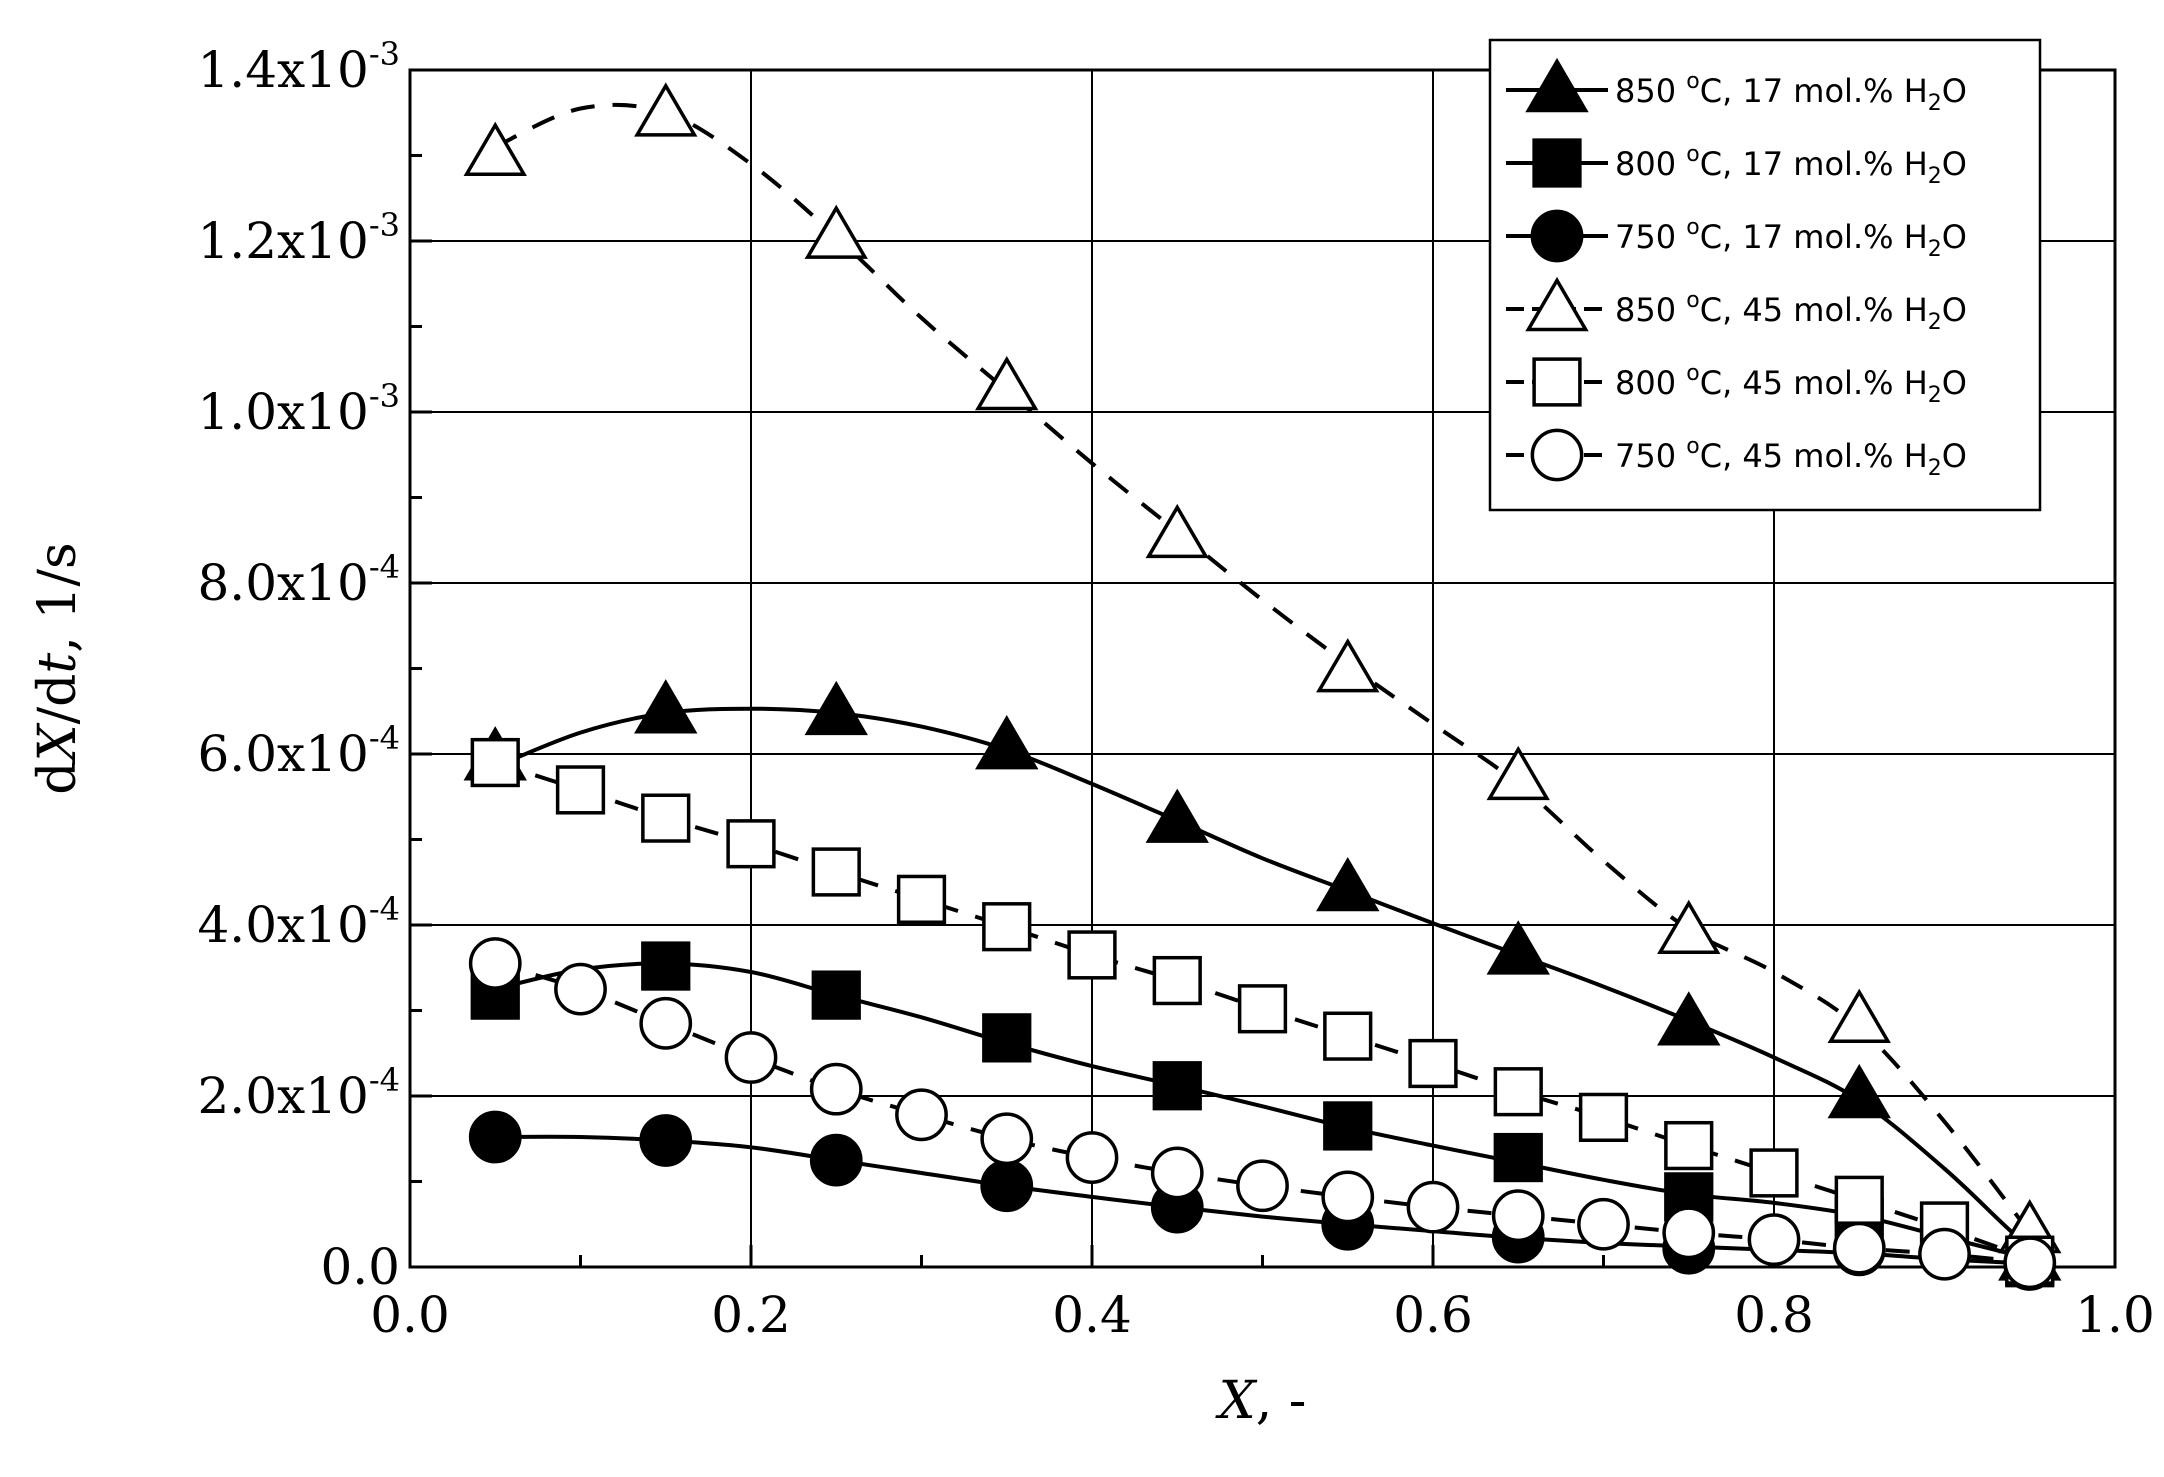 Image resolution: width=2164 pixels, height=1477 pixels. I want to click on x-axis-title: X, -, so click(1261, 1401).